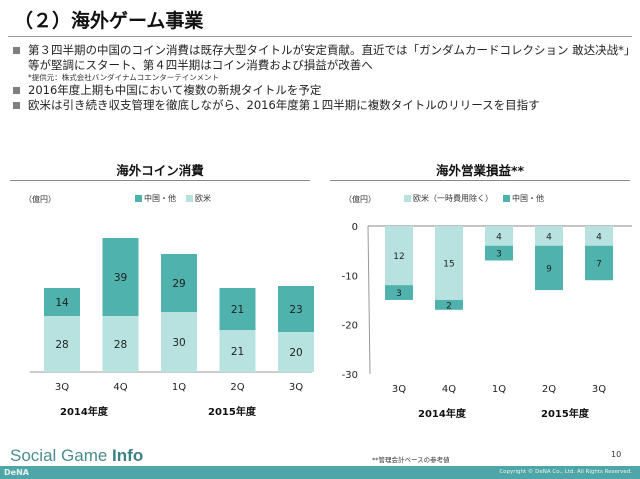 Image resolution: width=640 pixels, height=479 pixels. I want to click on data-label: 9, so click(549, 269).